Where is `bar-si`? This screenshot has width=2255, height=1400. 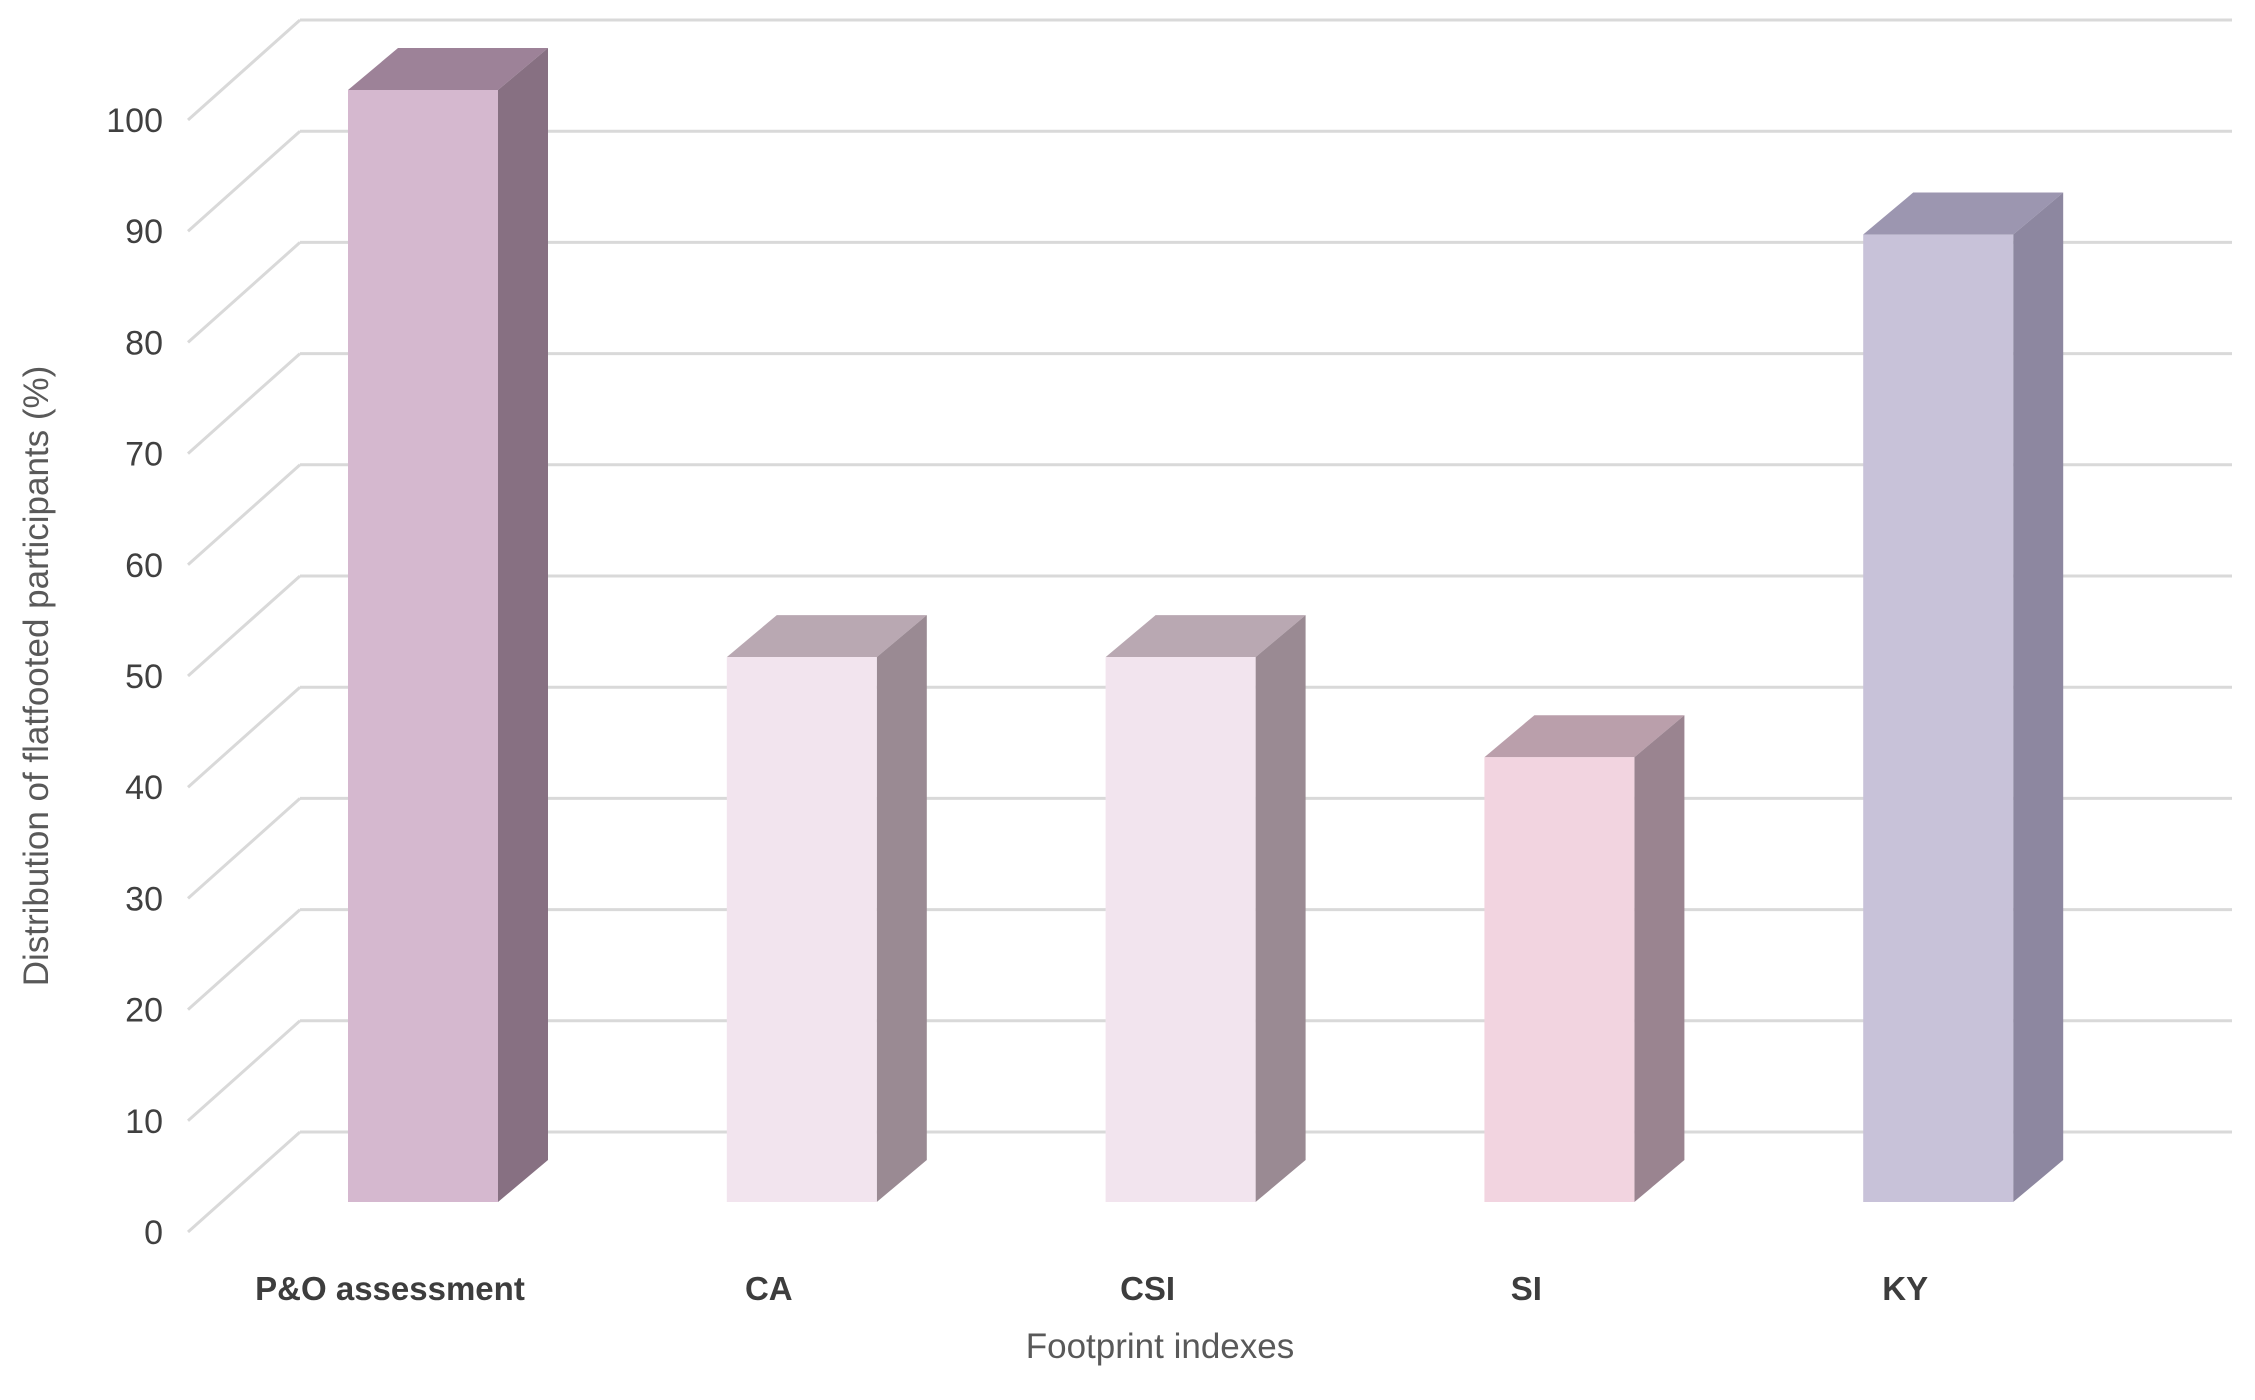
bar-si is located at coordinates (1584, 958).